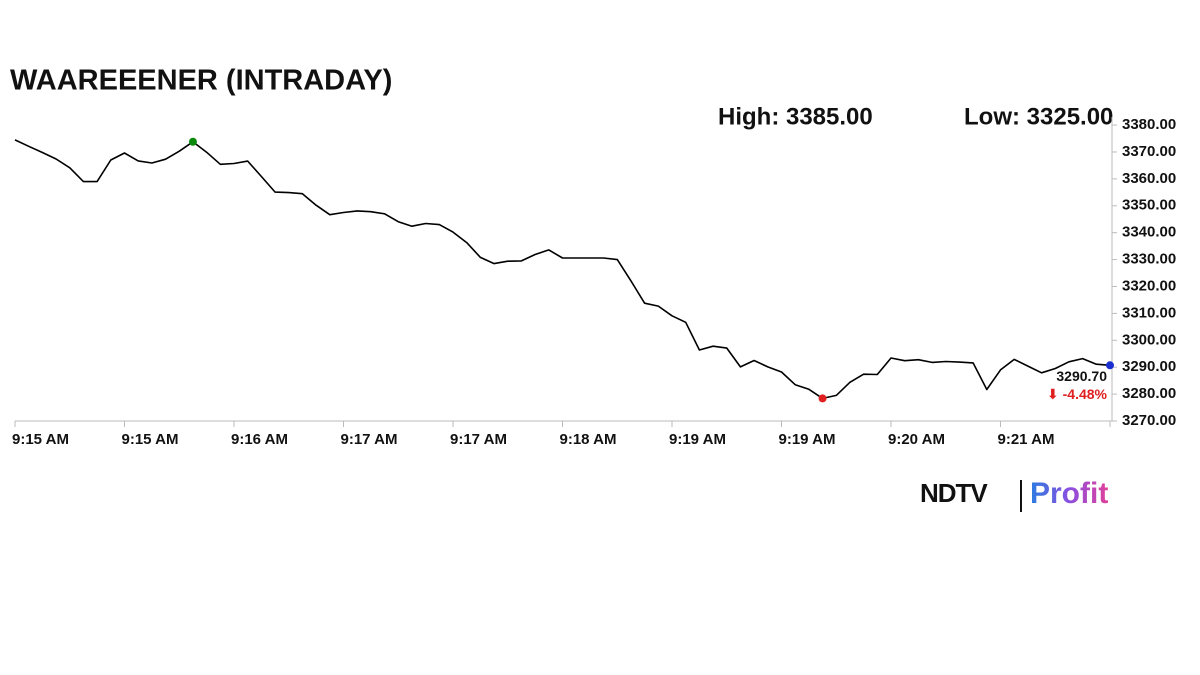  I want to click on low-text: Low: 3325.00, so click(1038, 116).